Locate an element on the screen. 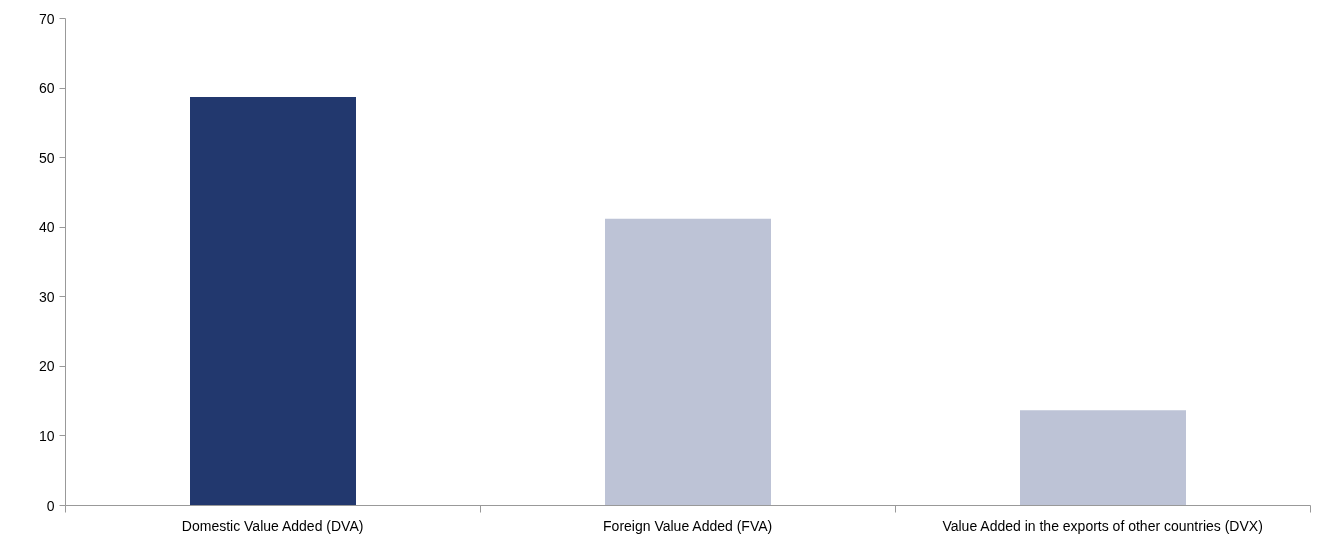  y-tick-label: 20 is located at coordinates (46, 366).